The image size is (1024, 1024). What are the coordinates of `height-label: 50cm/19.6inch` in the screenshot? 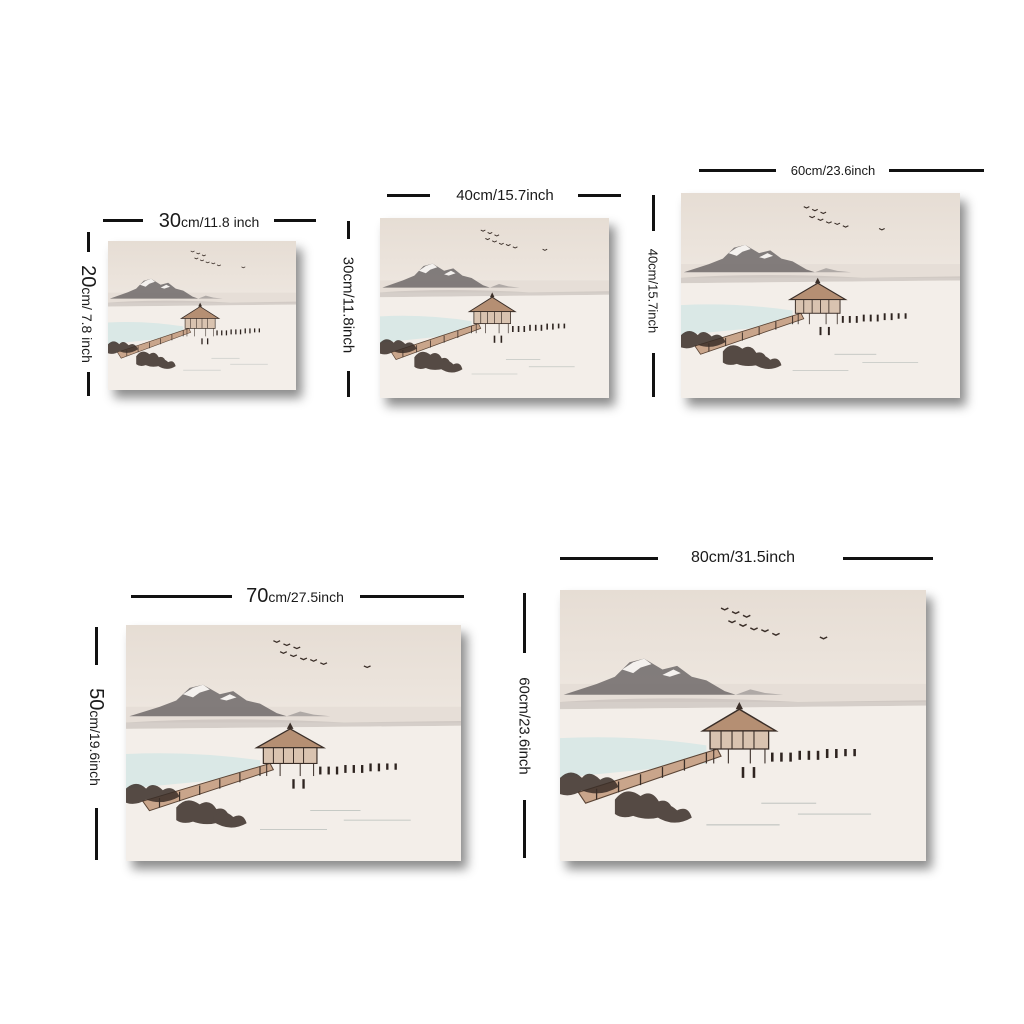 It's located at (96, 737).